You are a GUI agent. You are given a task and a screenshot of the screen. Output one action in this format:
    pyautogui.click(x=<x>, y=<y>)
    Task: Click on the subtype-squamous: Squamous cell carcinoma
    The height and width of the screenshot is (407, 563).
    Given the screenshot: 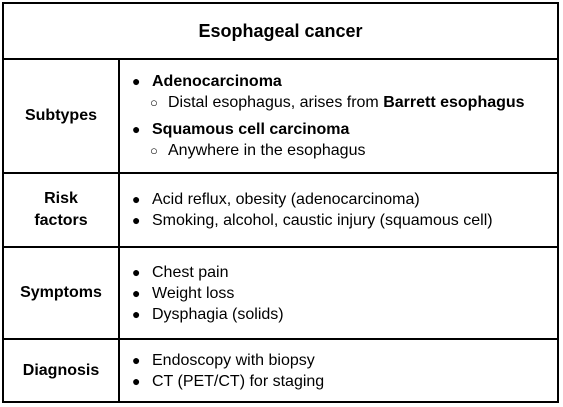 What is the action you would take?
    pyautogui.click(x=251, y=129)
    